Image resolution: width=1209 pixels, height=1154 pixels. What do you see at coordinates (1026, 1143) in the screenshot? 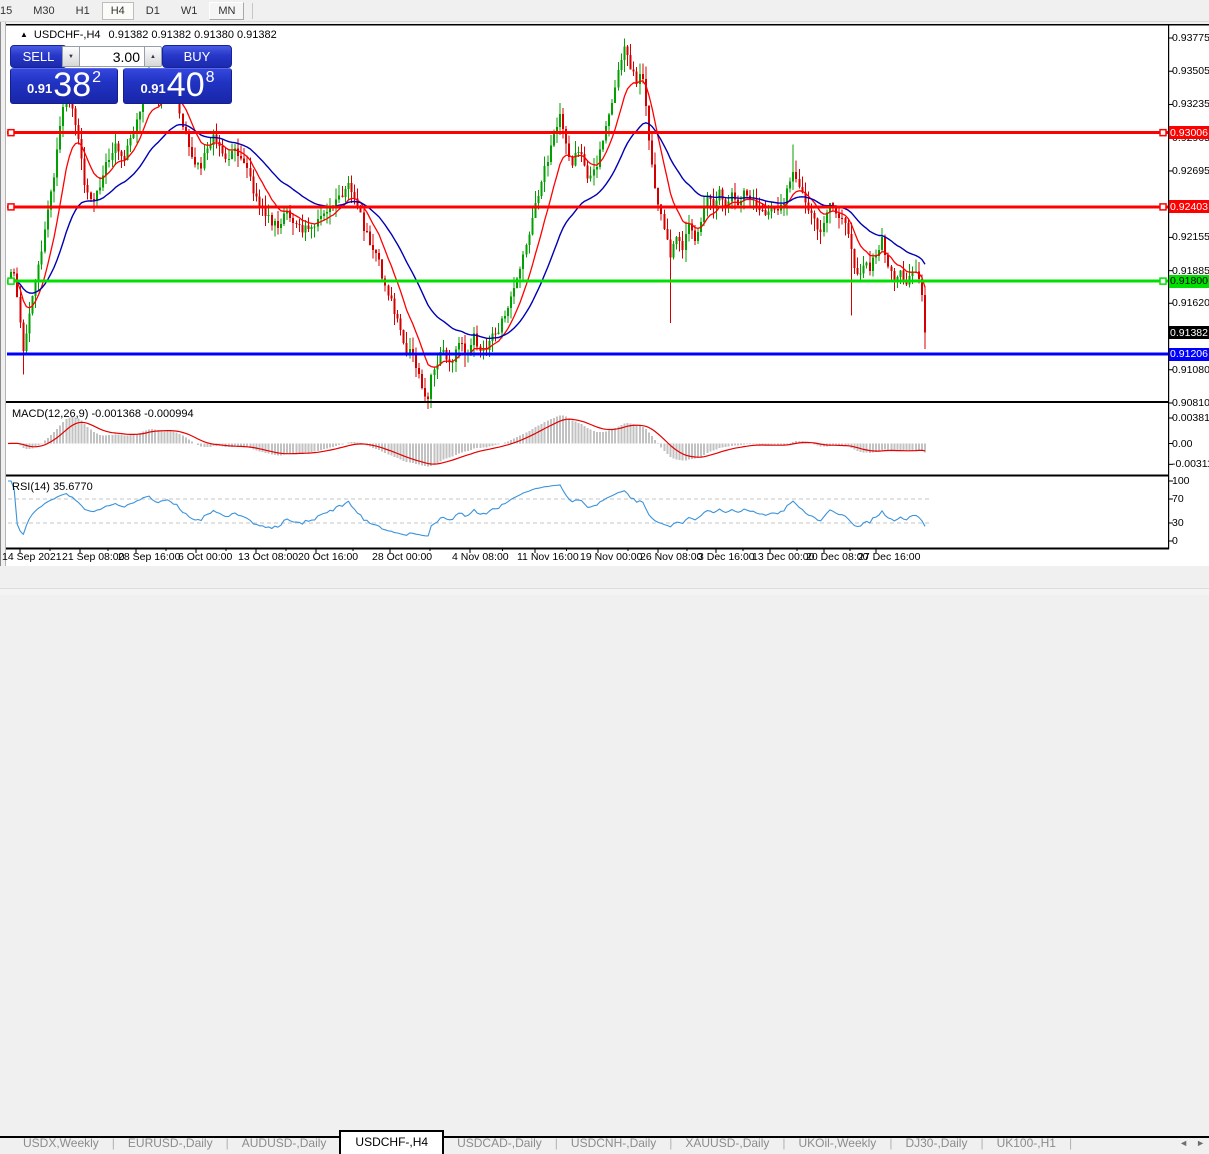
I see `tab-uk100-h1: UK100-,H1` at bounding box center [1026, 1143].